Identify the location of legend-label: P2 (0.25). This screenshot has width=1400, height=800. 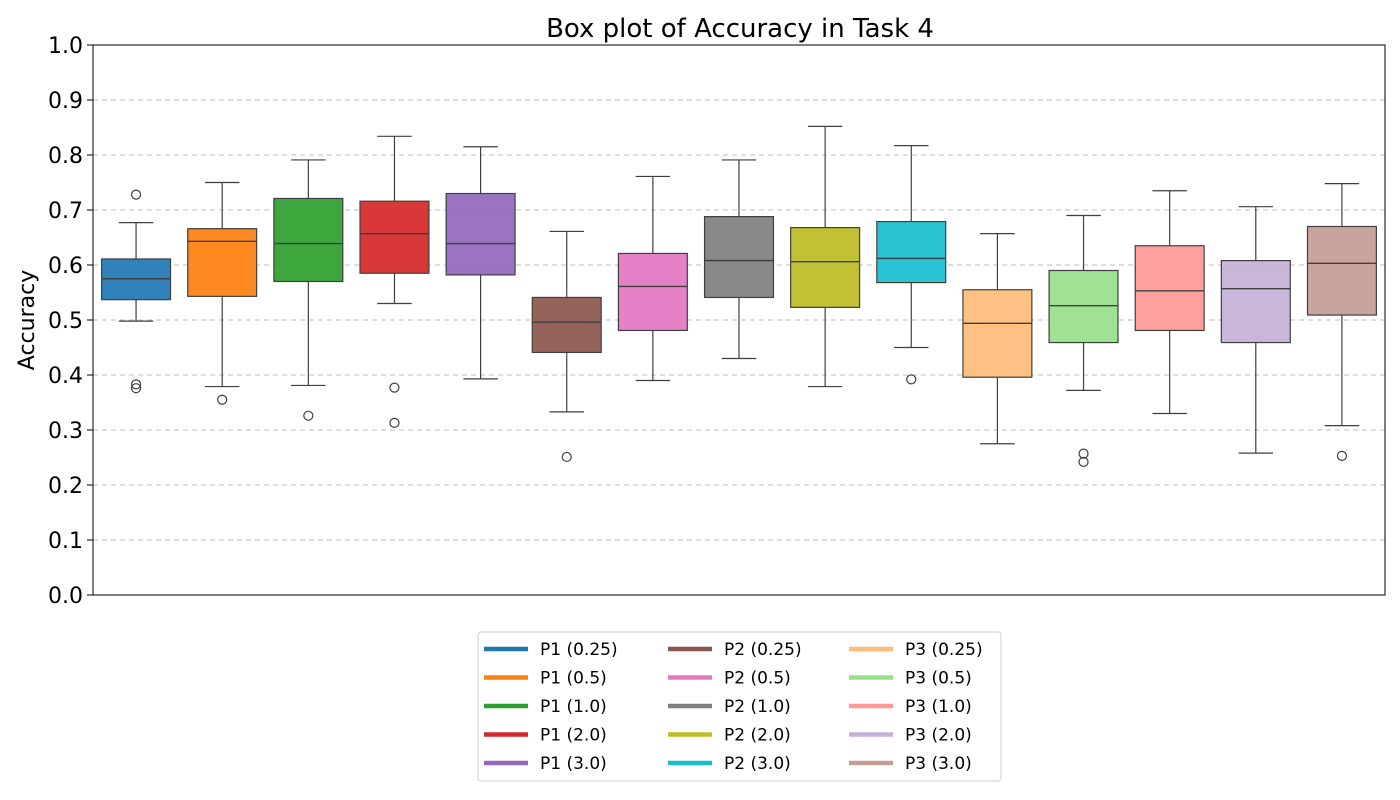
(763, 650).